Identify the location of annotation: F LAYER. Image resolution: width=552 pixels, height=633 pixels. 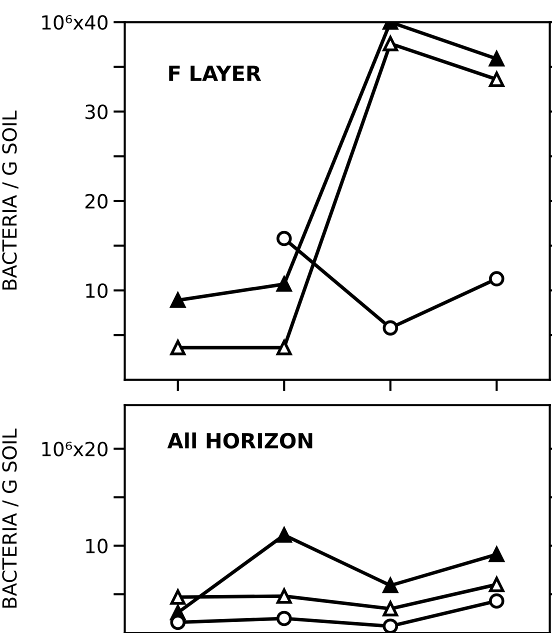
(215, 73).